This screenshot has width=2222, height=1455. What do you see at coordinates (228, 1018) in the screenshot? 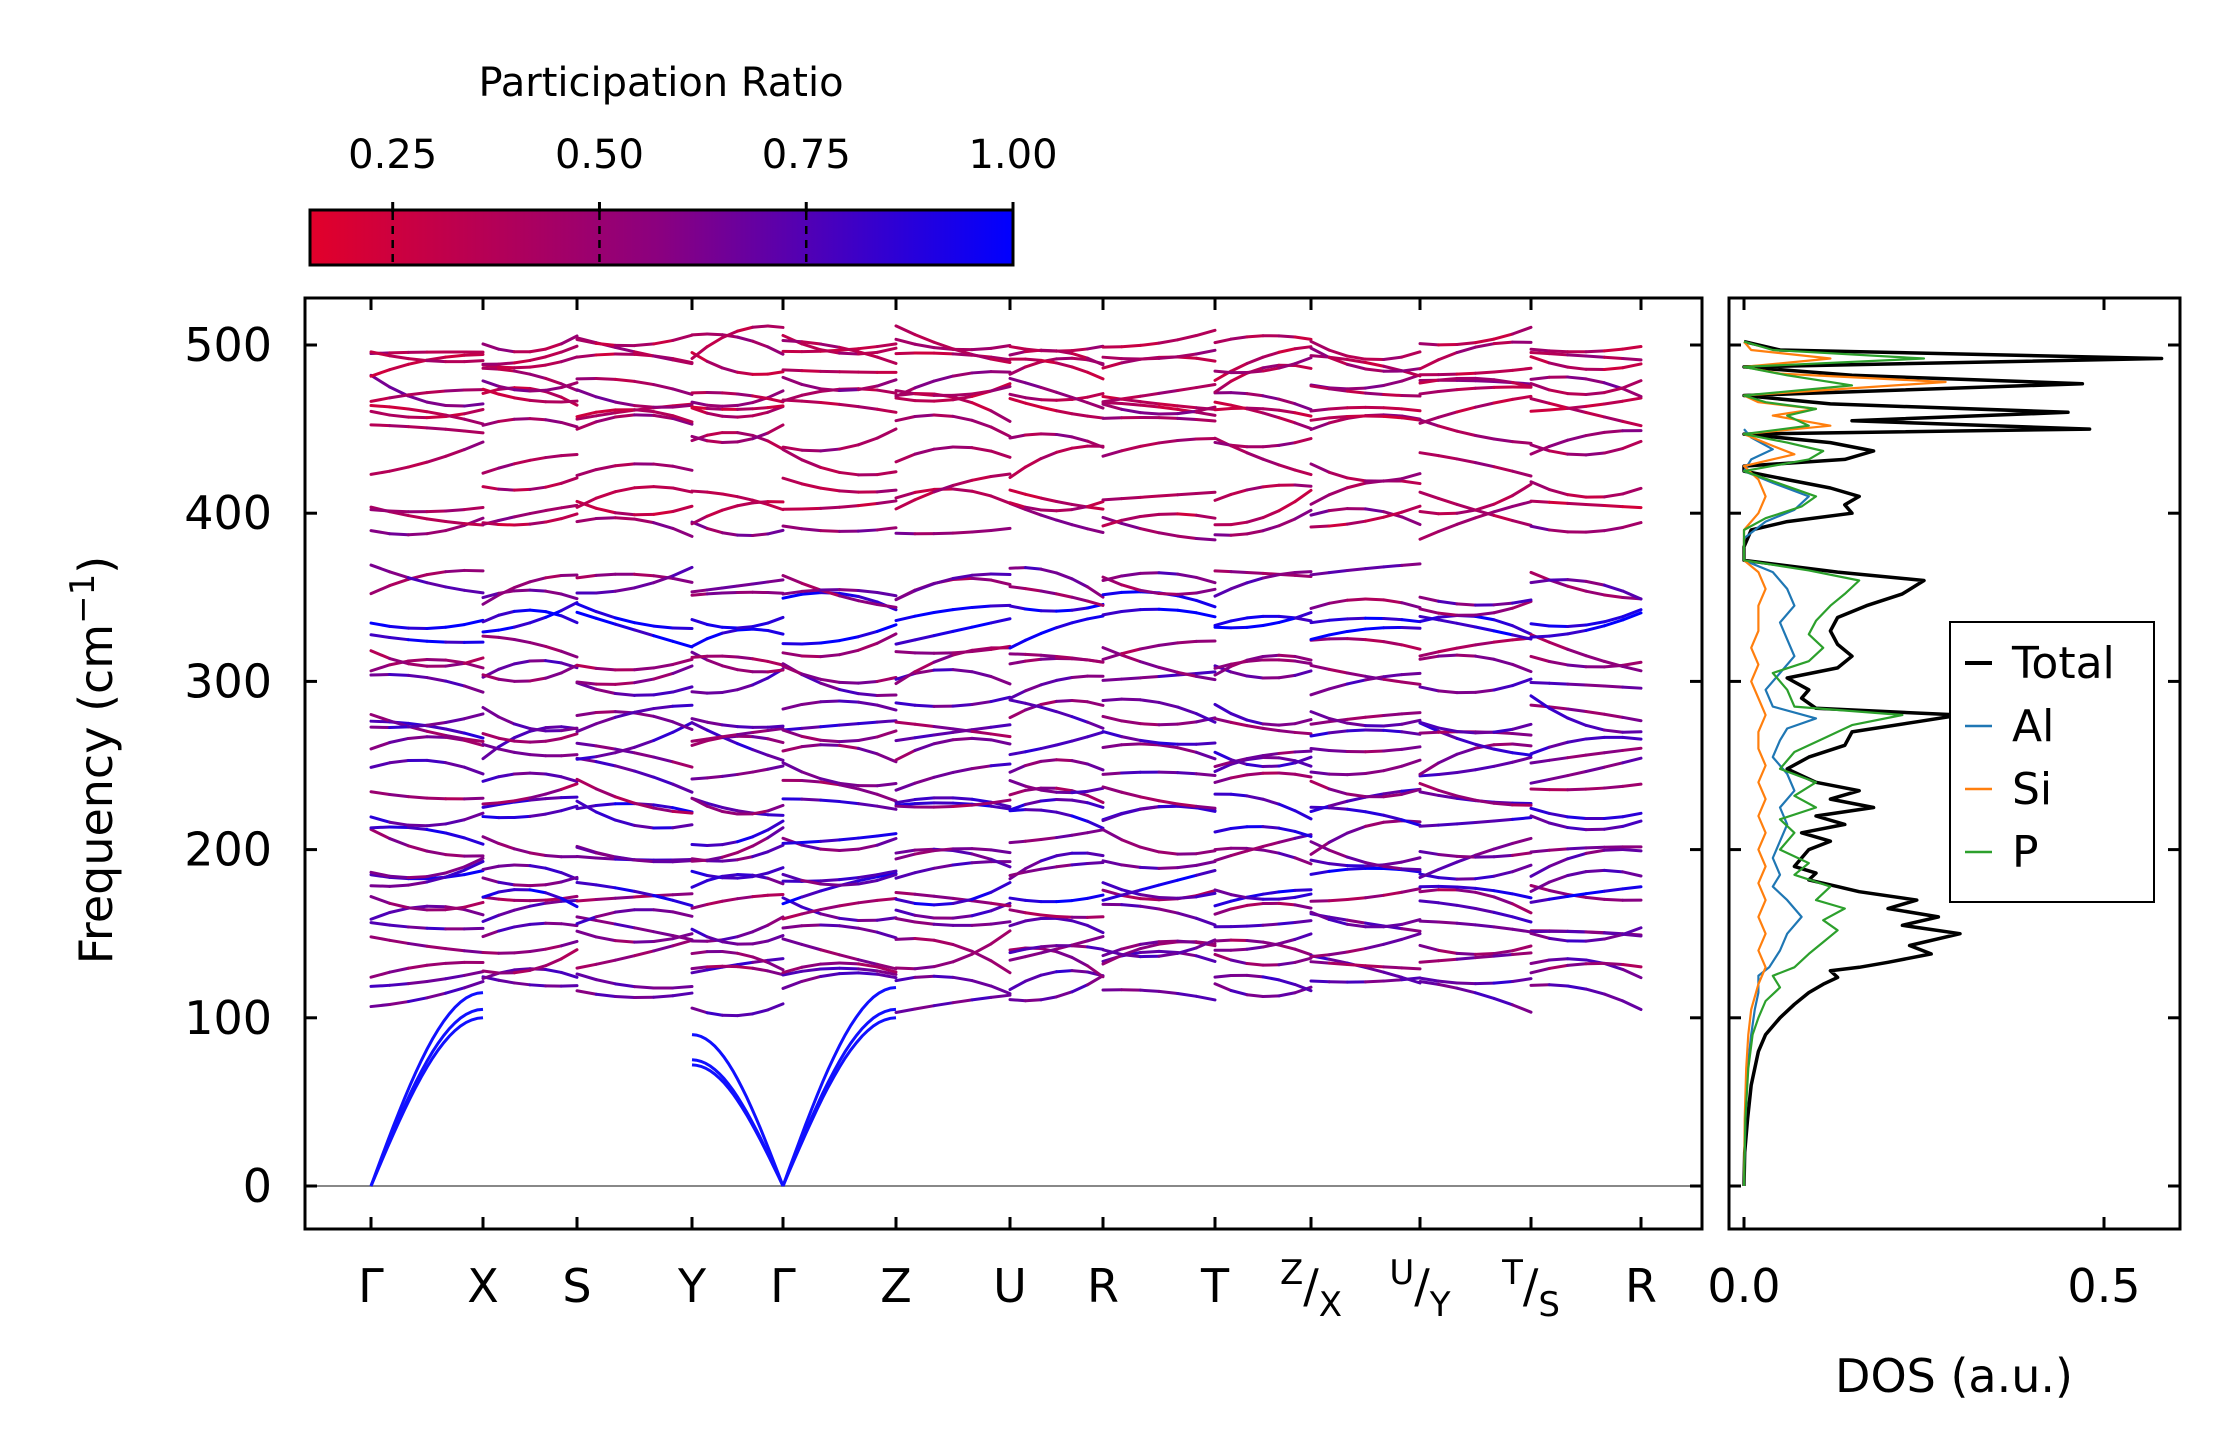
I see `y-tick-label: 100` at bounding box center [228, 1018].